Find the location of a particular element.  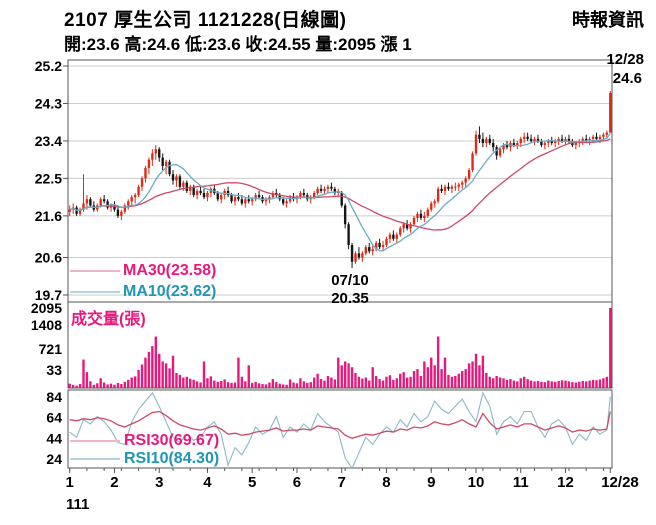

volume-panel-title: 成交量(張) is located at coordinates (108, 319).